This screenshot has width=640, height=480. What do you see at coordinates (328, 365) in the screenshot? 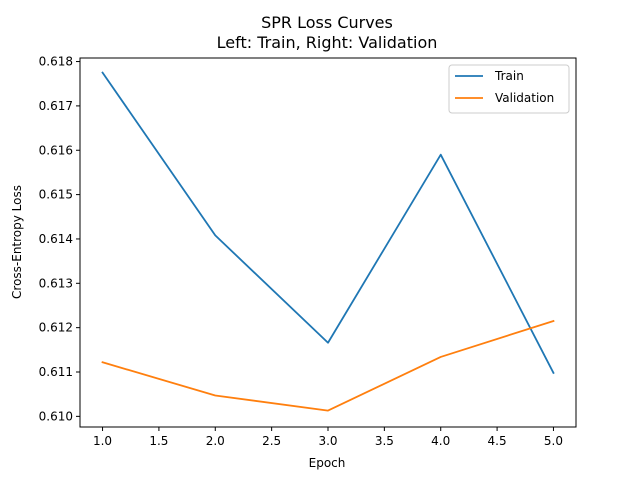
I see `series-line-validation` at bounding box center [328, 365].